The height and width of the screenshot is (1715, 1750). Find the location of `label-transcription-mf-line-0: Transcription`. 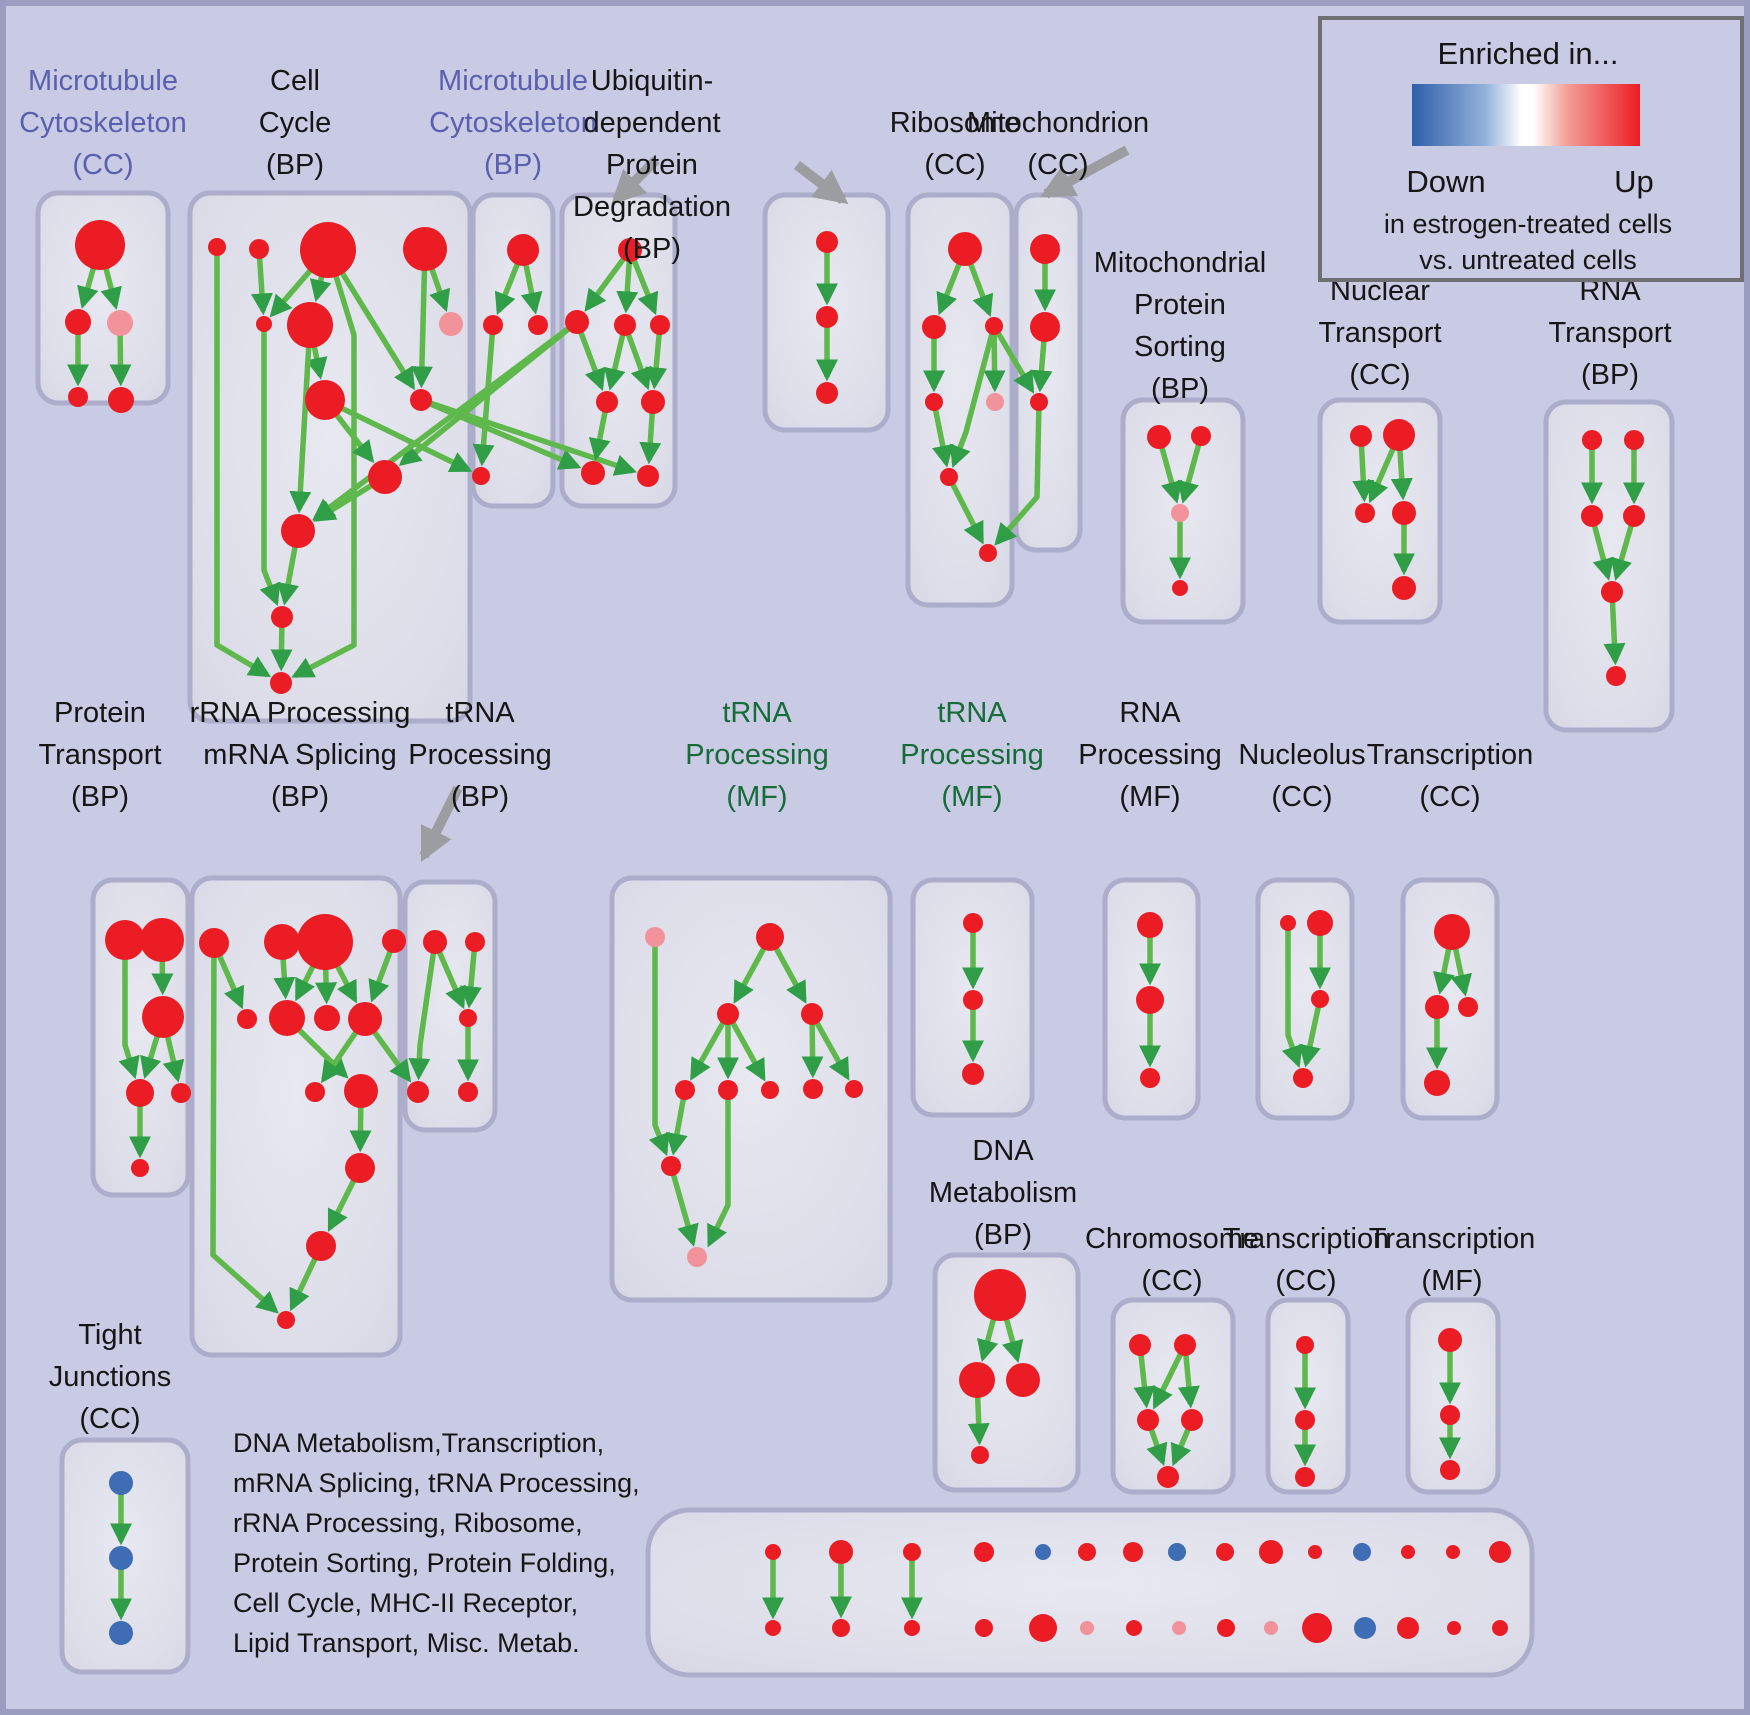

label-transcription-mf-line-0: Transcription is located at coordinates (1452, 1239).